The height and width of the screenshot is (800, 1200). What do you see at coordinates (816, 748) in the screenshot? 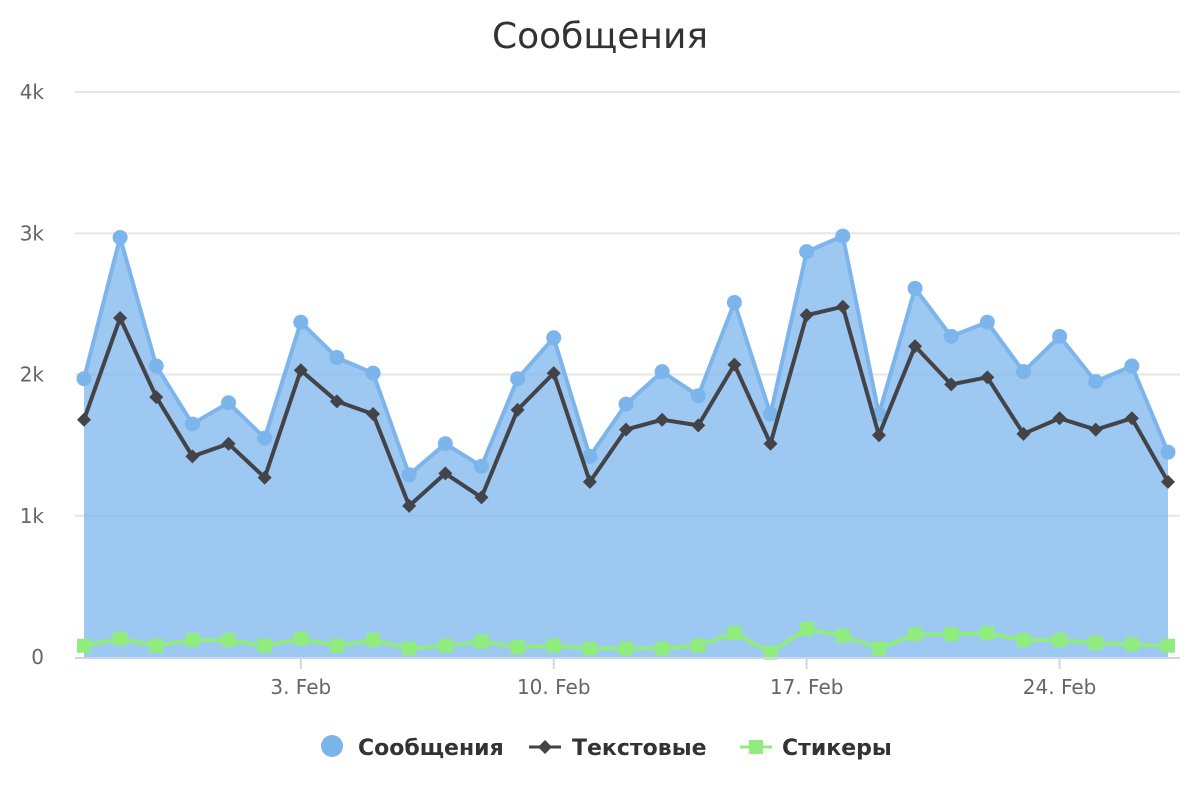
I see `legend-item-3: Стикеры` at bounding box center [816, 748].